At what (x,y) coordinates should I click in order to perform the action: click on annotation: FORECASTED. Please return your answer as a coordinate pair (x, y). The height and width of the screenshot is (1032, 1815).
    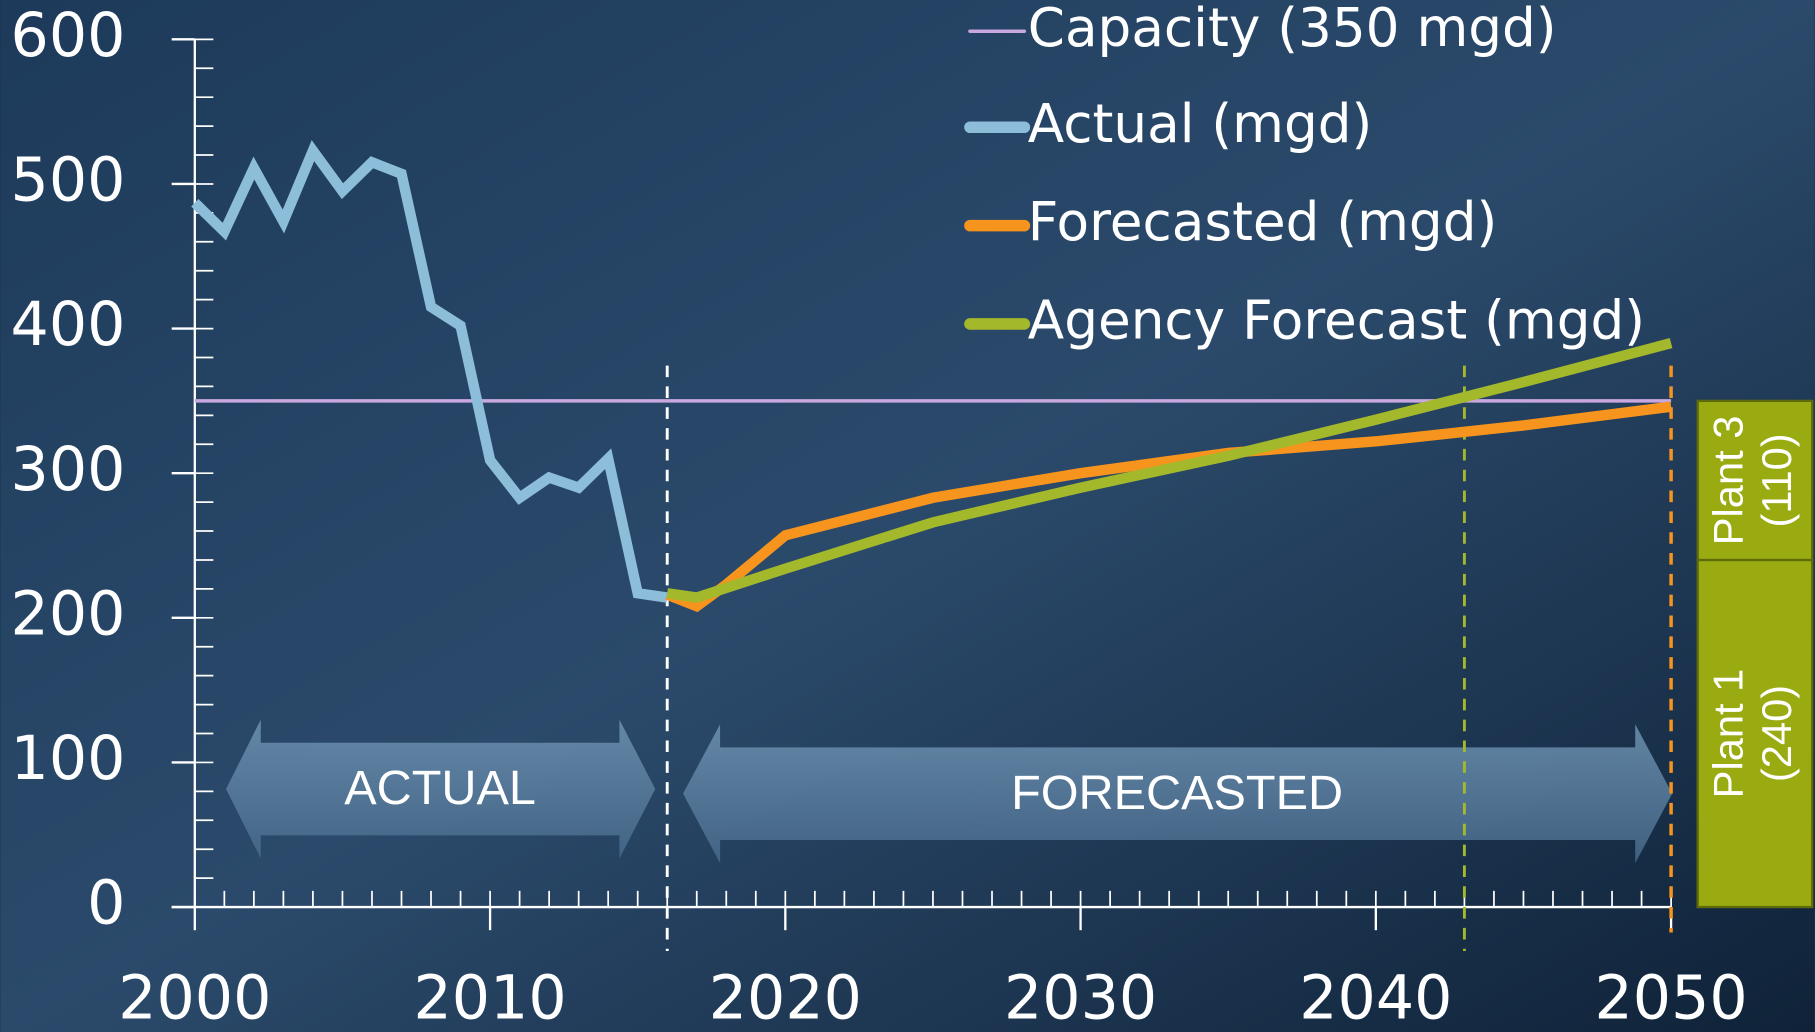
    Looking at the image, I should click on (1177, 793).